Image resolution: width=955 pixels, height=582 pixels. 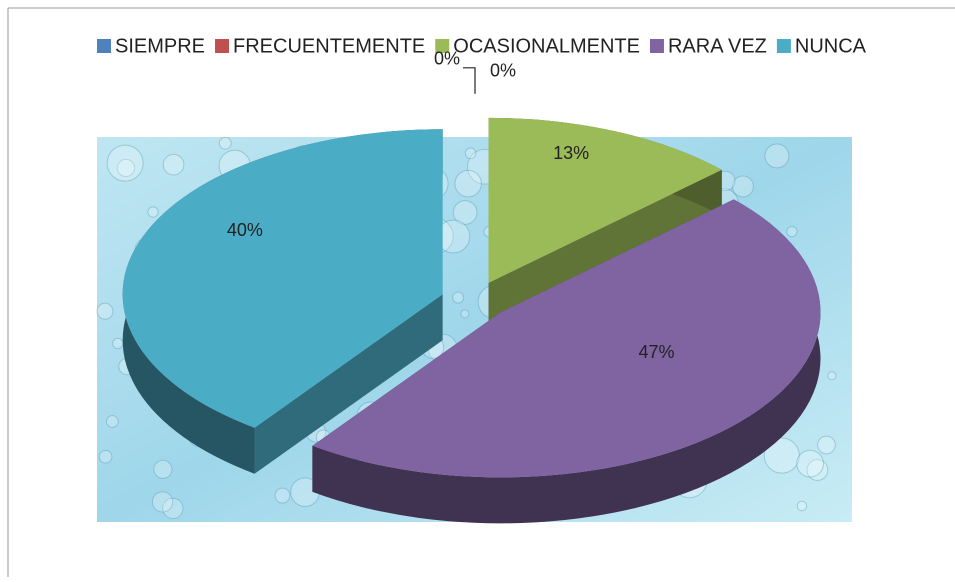 I want to click on data-label: 13%, so click(x=571, y=153).